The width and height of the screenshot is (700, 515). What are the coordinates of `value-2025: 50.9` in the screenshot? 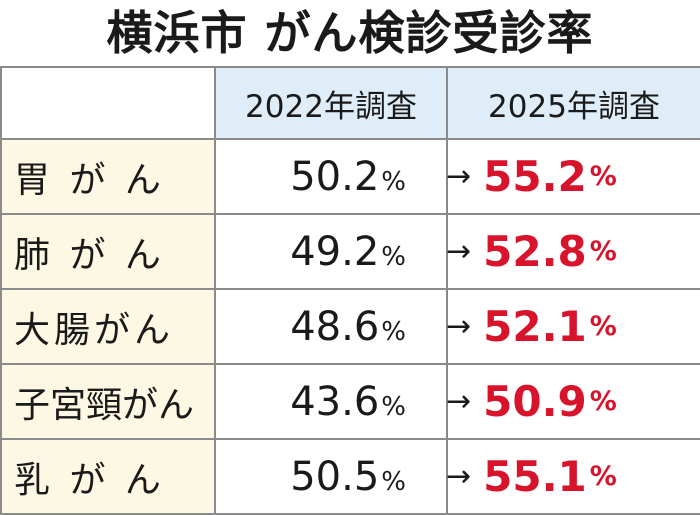 It's located at (535, 401).